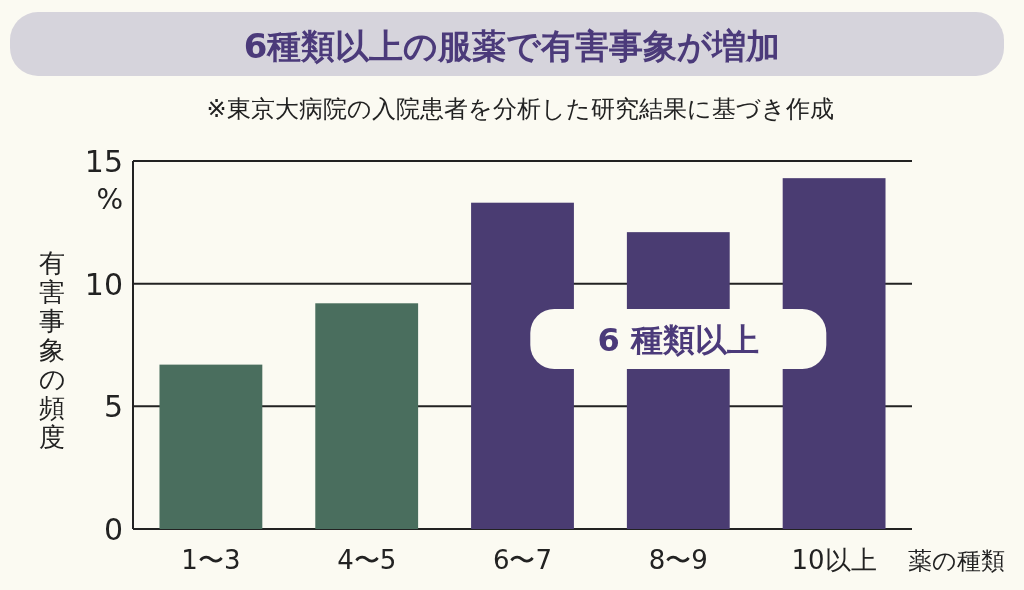 This screenshot has width=1024, height=590. Describe the element at coordinates (520, 109) in the screenshot. I see `chart-subtitle: ※東京大病院の入院患者を分析した研究結果に基づき作成` at that location.